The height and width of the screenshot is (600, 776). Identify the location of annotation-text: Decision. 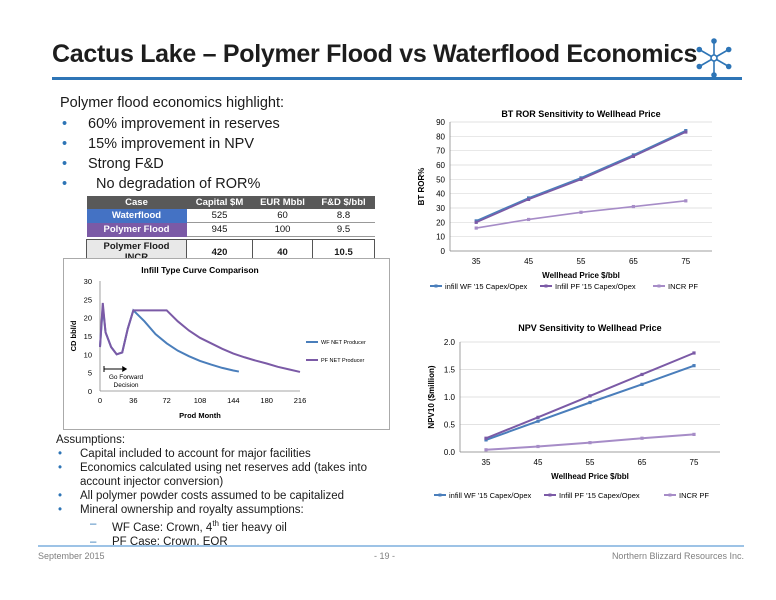
(126, 385).